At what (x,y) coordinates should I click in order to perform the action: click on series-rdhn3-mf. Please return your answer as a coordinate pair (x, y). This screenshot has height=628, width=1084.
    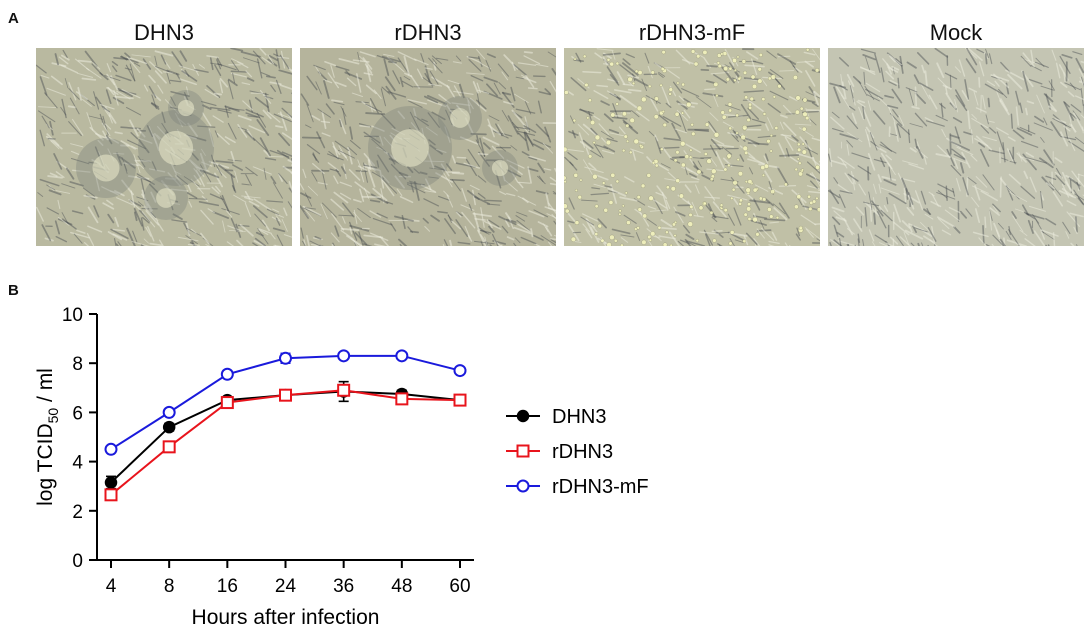
    Looking at the image, I should click on (285, 402).